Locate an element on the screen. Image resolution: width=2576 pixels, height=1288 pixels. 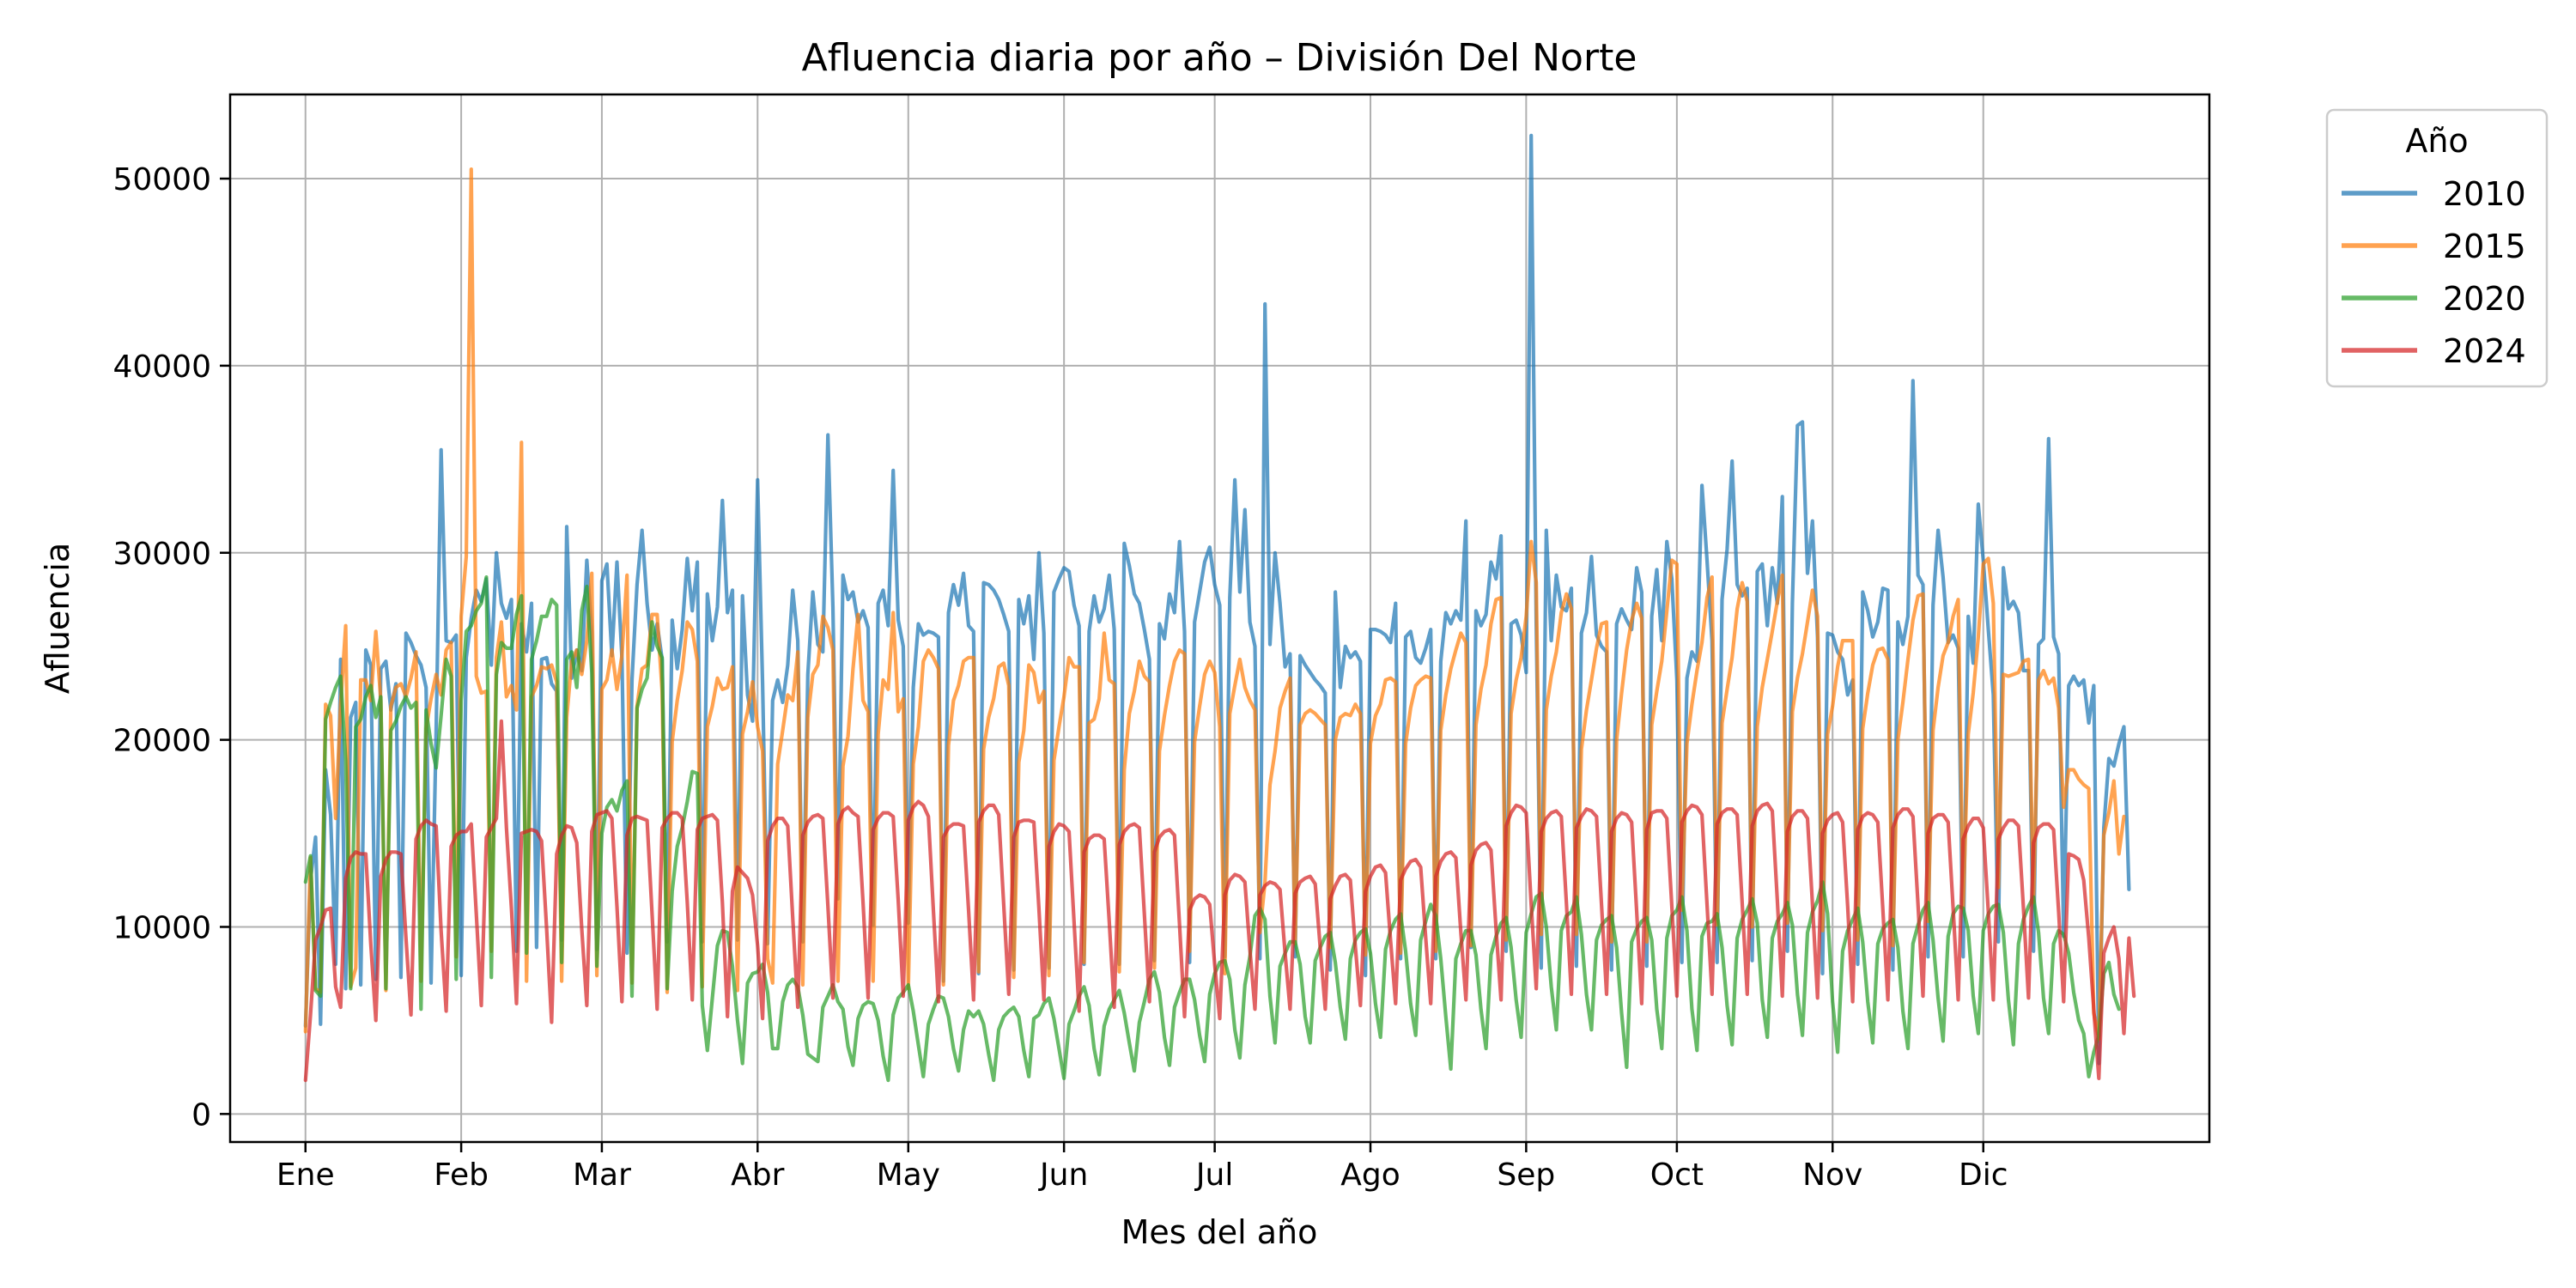
legend-title: Año is located at coordinates (2436, 141).